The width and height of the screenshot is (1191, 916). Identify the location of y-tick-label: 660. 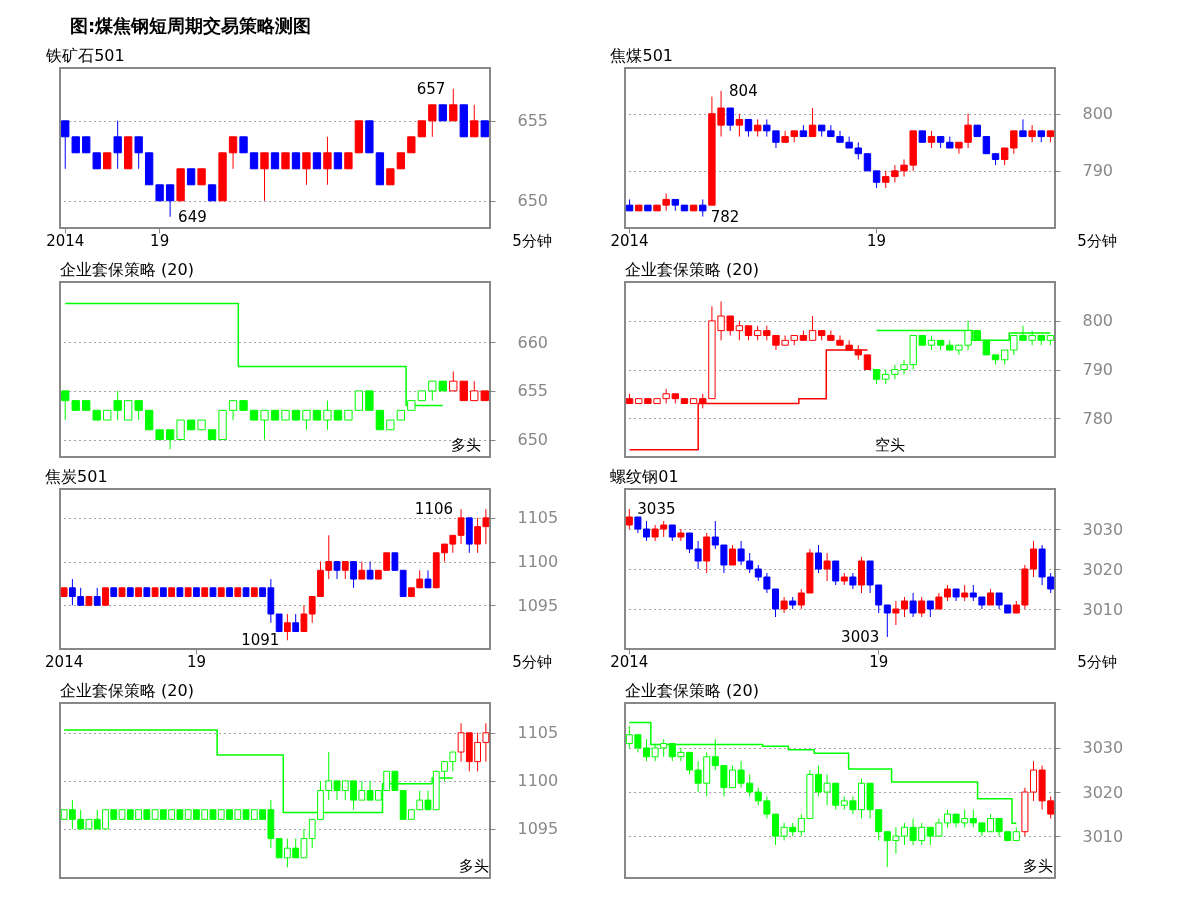
(533, 342).